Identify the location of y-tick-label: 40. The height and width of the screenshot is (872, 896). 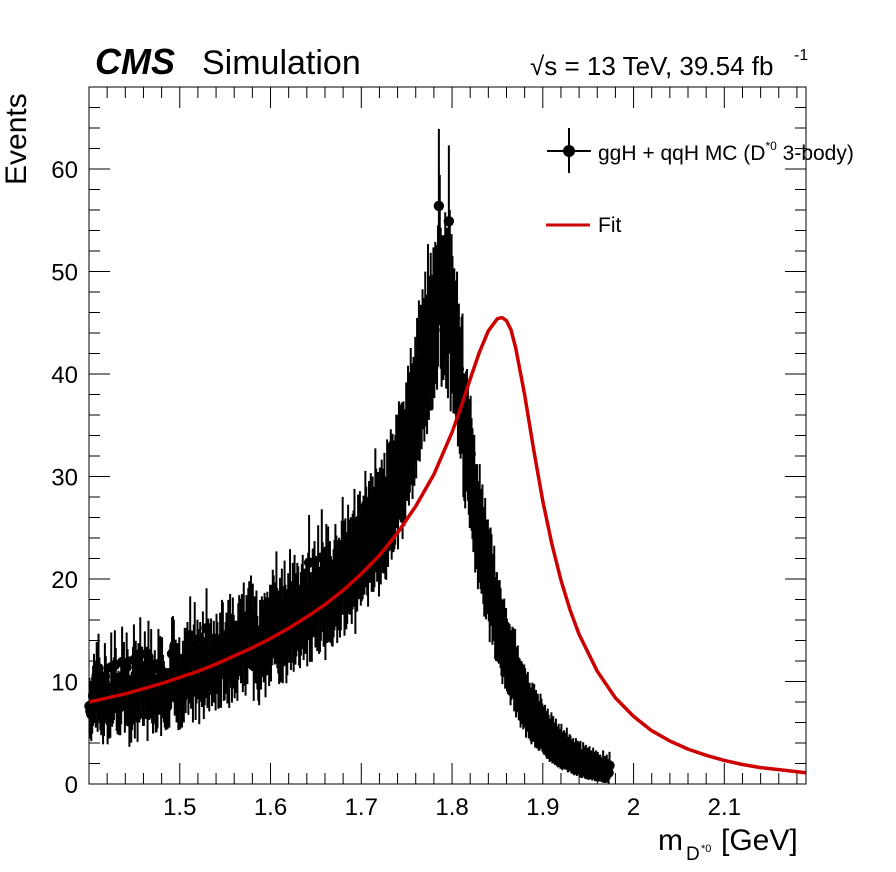
(64, 375).